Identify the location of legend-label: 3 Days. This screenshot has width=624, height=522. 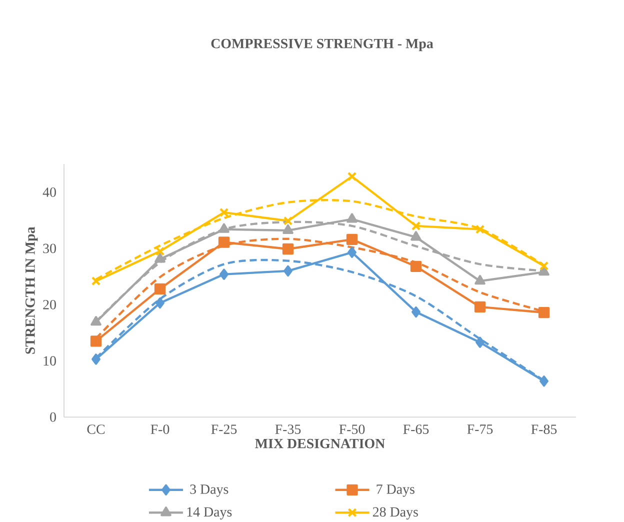
(209, 490).